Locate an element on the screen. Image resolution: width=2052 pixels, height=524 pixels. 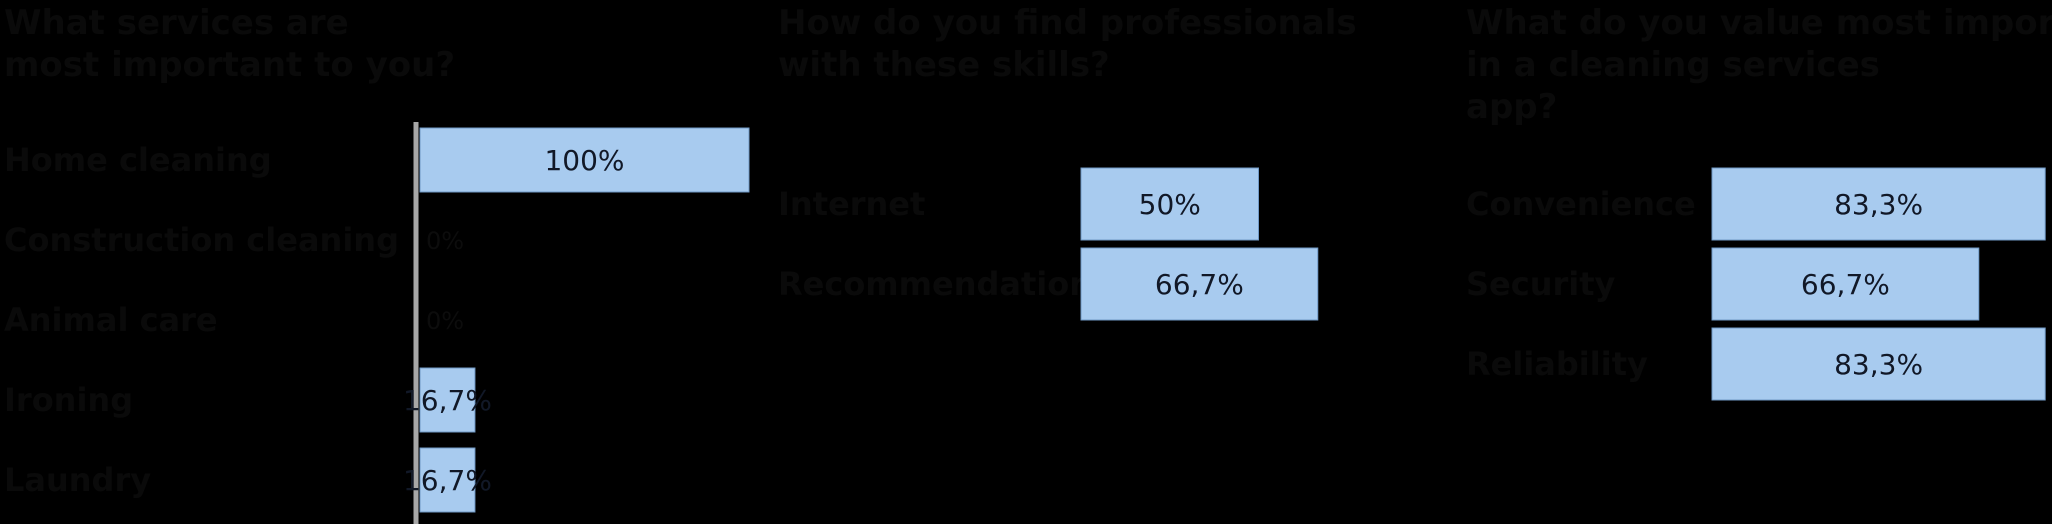
chart-title-line: How do you find professionals is located at coordinates (1067, 23).